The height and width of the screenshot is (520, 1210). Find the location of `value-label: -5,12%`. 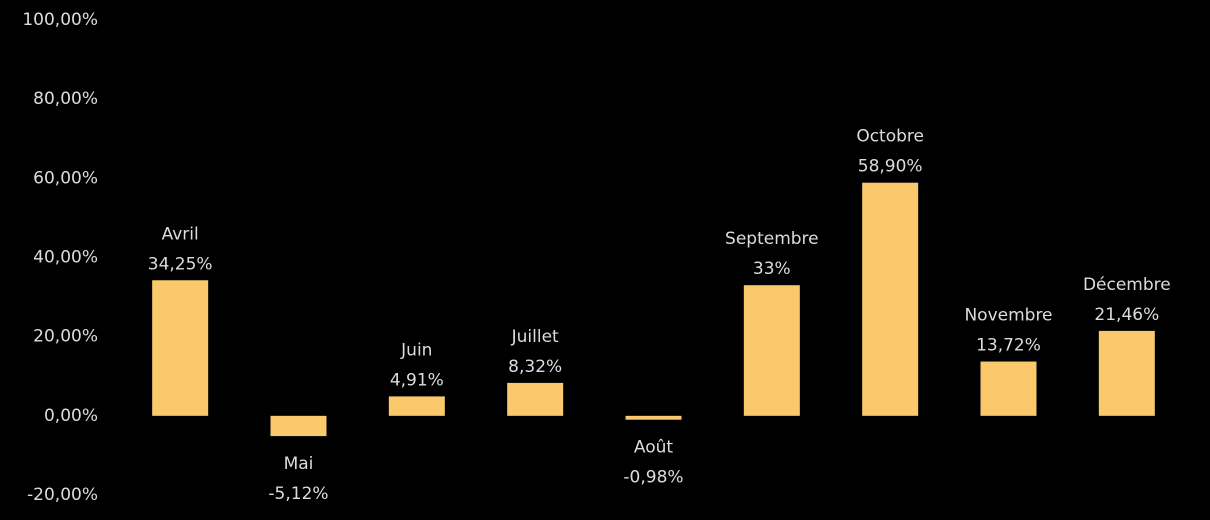

value-label: -5,12% is located at coordinates (298, 494).